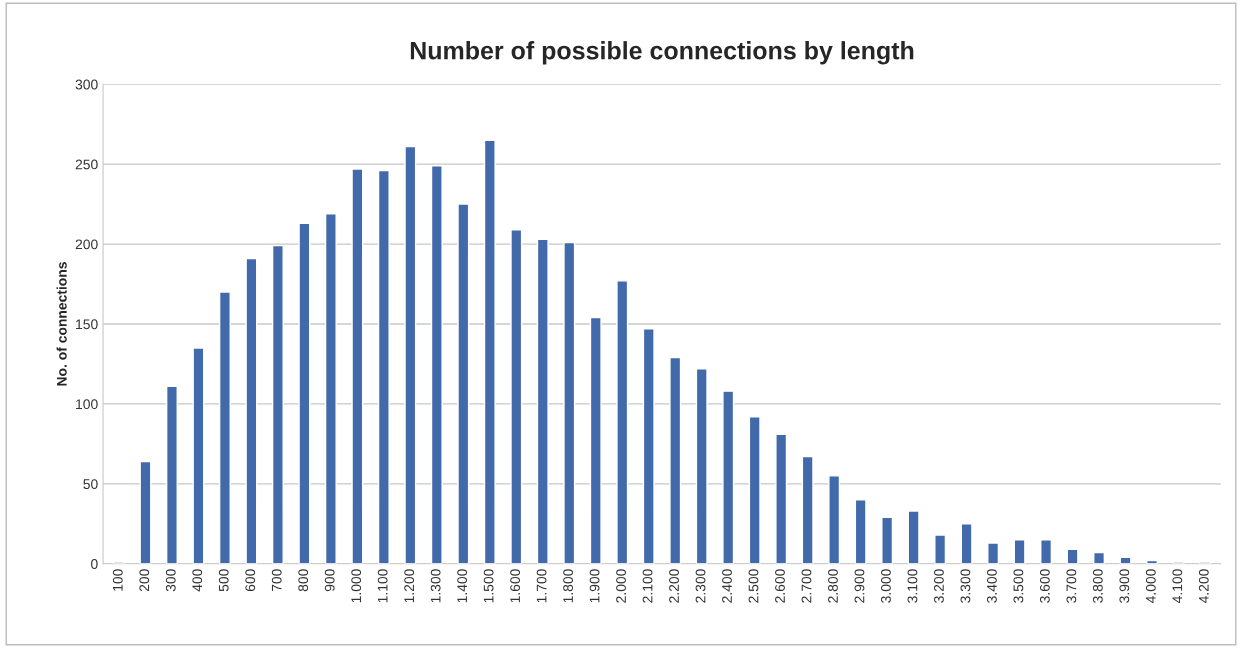  What do you see at coordinates (382, 586) in the screenshot?
I see `x-tick-label: 1.100` at bounding box center [382, 586].